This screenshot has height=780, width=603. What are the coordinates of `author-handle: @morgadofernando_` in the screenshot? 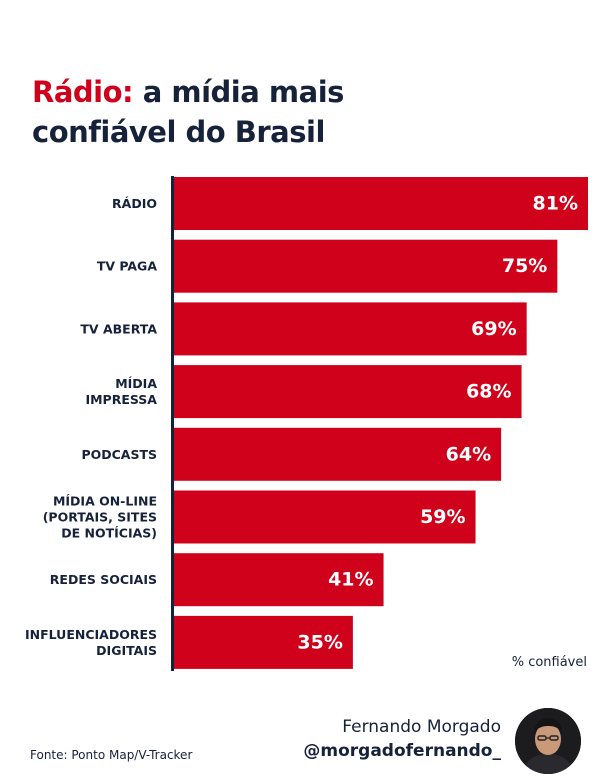 It's located at (402, 751).